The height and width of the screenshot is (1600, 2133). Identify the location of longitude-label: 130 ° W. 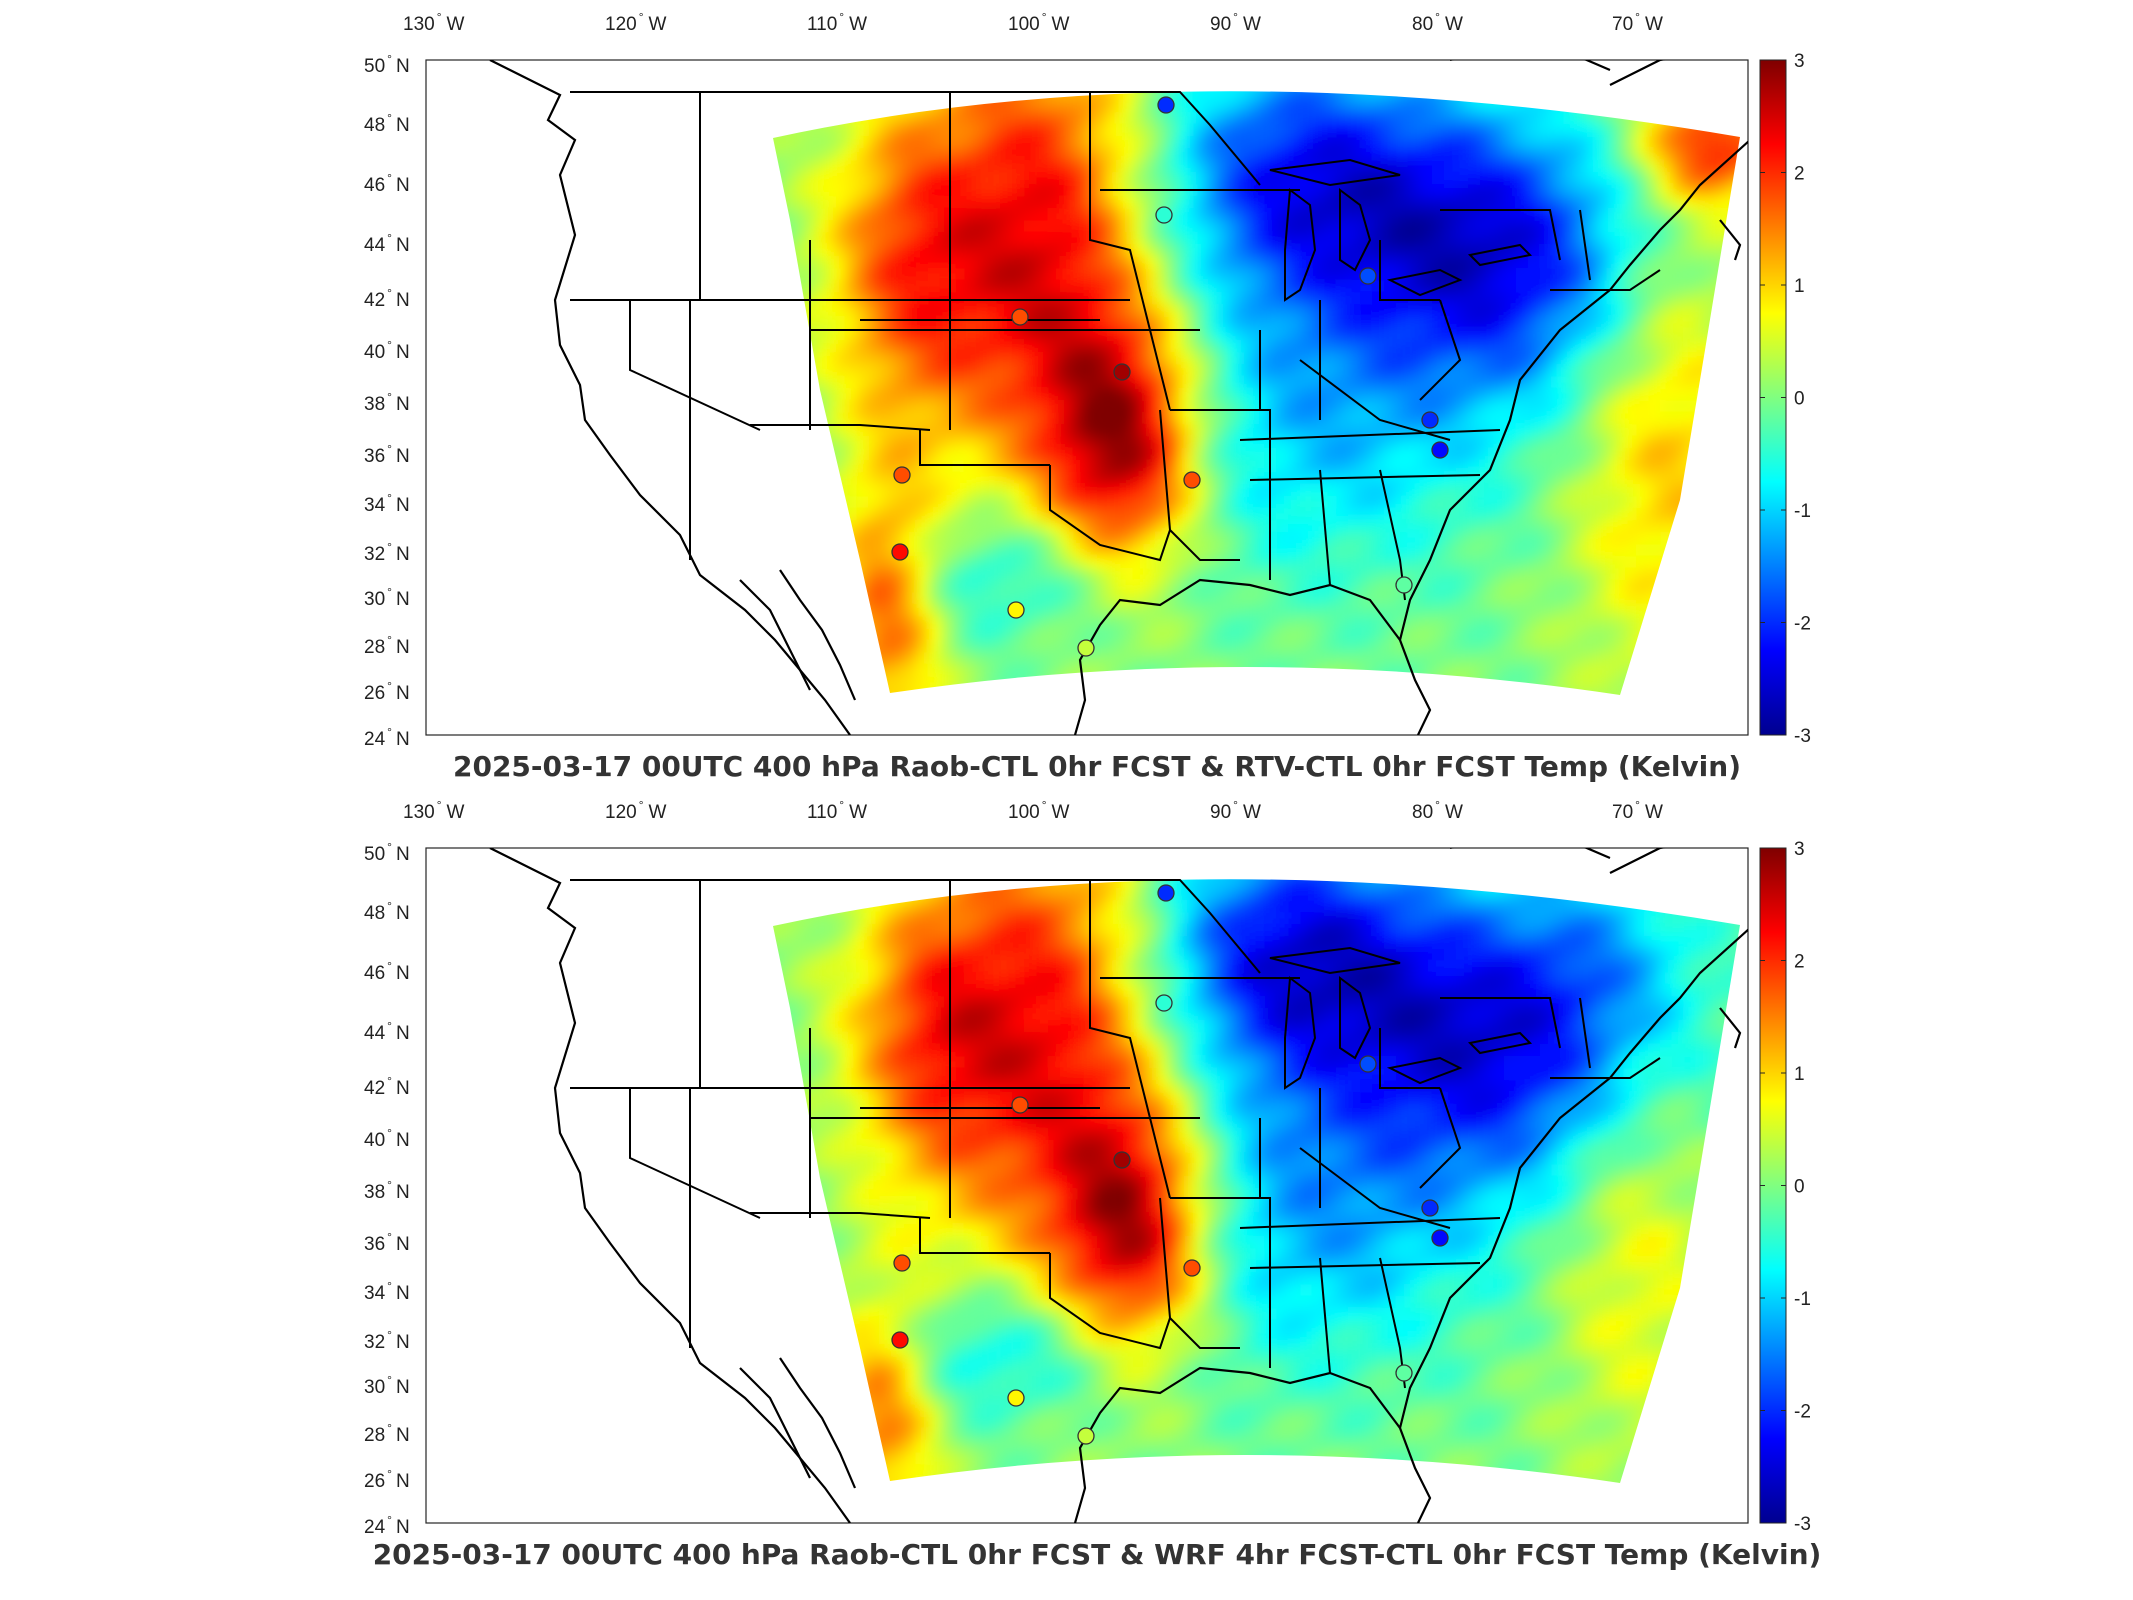
(434, 22).